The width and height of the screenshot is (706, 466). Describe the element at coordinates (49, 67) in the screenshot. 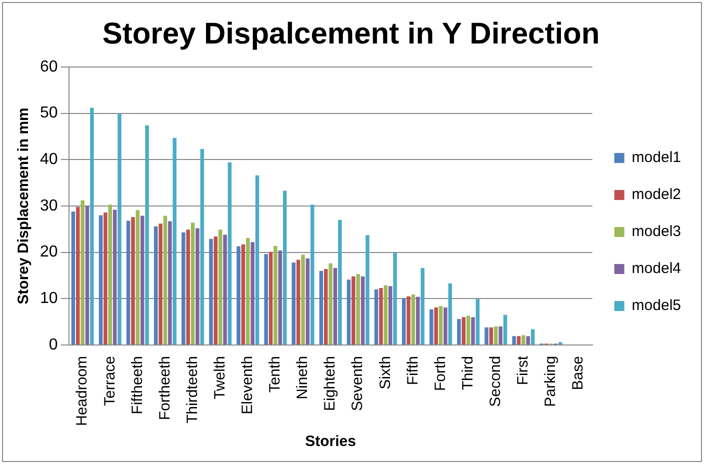

I see `y-tick-label: 60` at that location.